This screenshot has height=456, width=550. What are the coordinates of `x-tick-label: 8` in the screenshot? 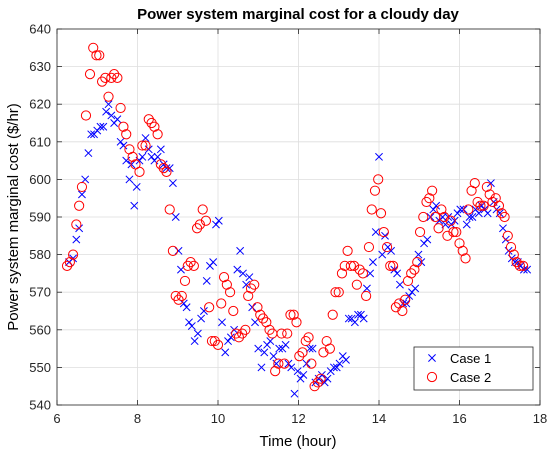 It's located at (137, 418).